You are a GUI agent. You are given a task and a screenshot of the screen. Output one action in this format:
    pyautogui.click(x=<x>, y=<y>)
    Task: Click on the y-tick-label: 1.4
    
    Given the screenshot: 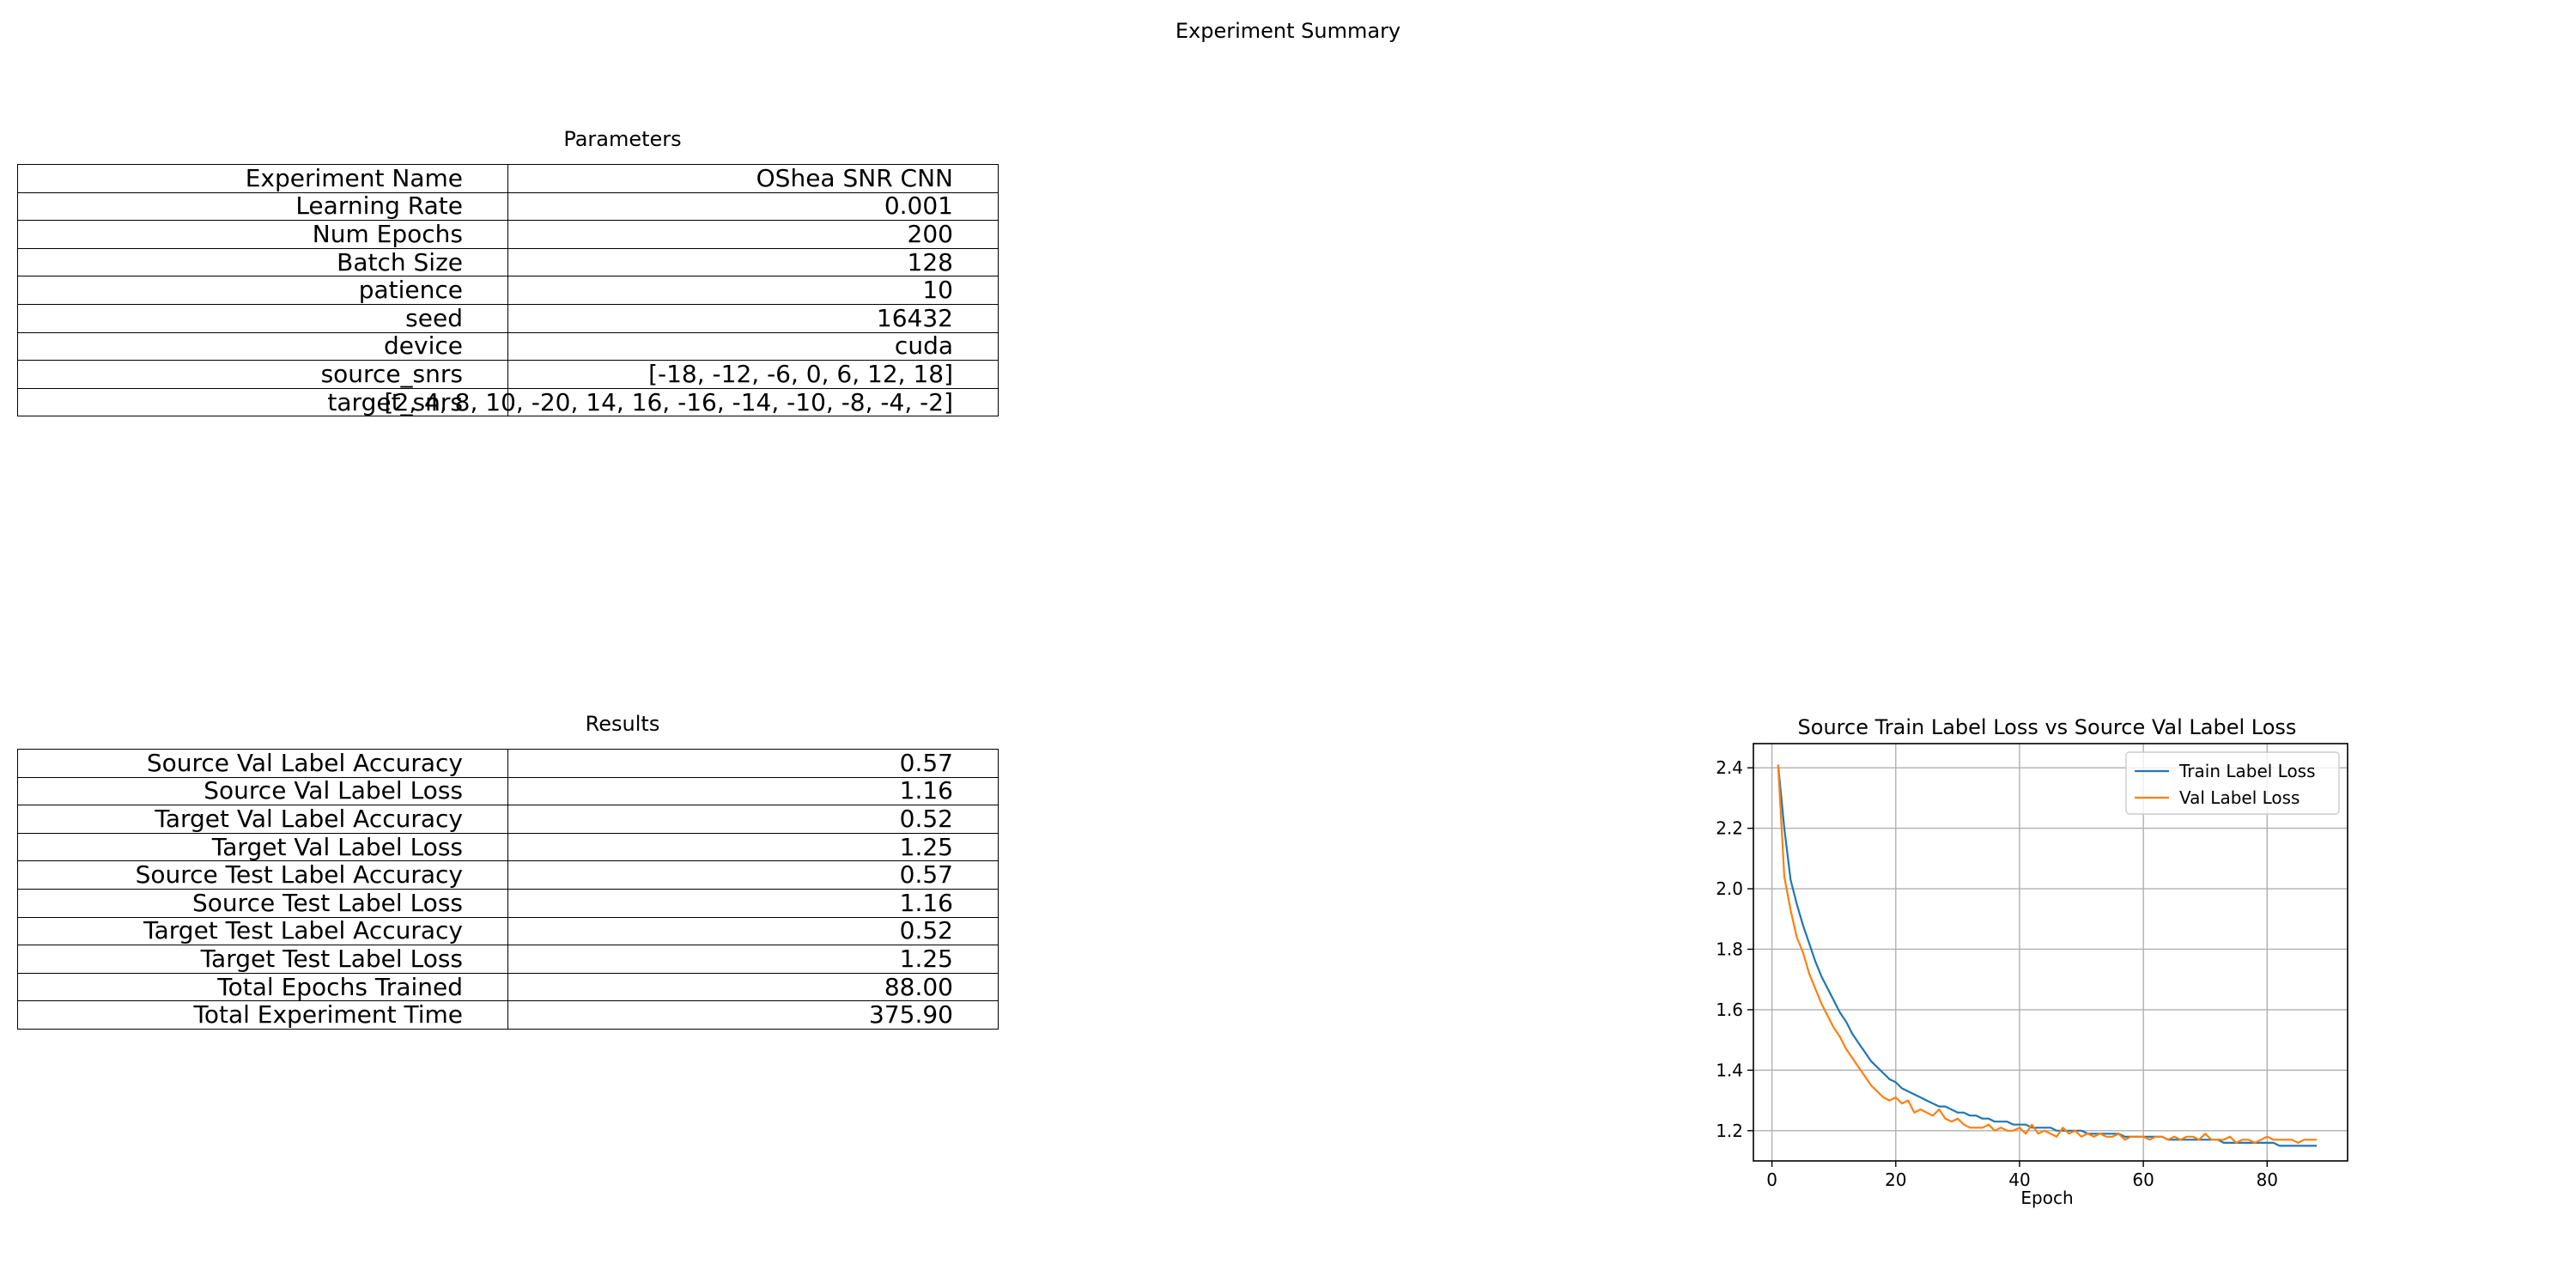 What is the action you would take?
    pyautogui.click(x=1729, y=1070)
    